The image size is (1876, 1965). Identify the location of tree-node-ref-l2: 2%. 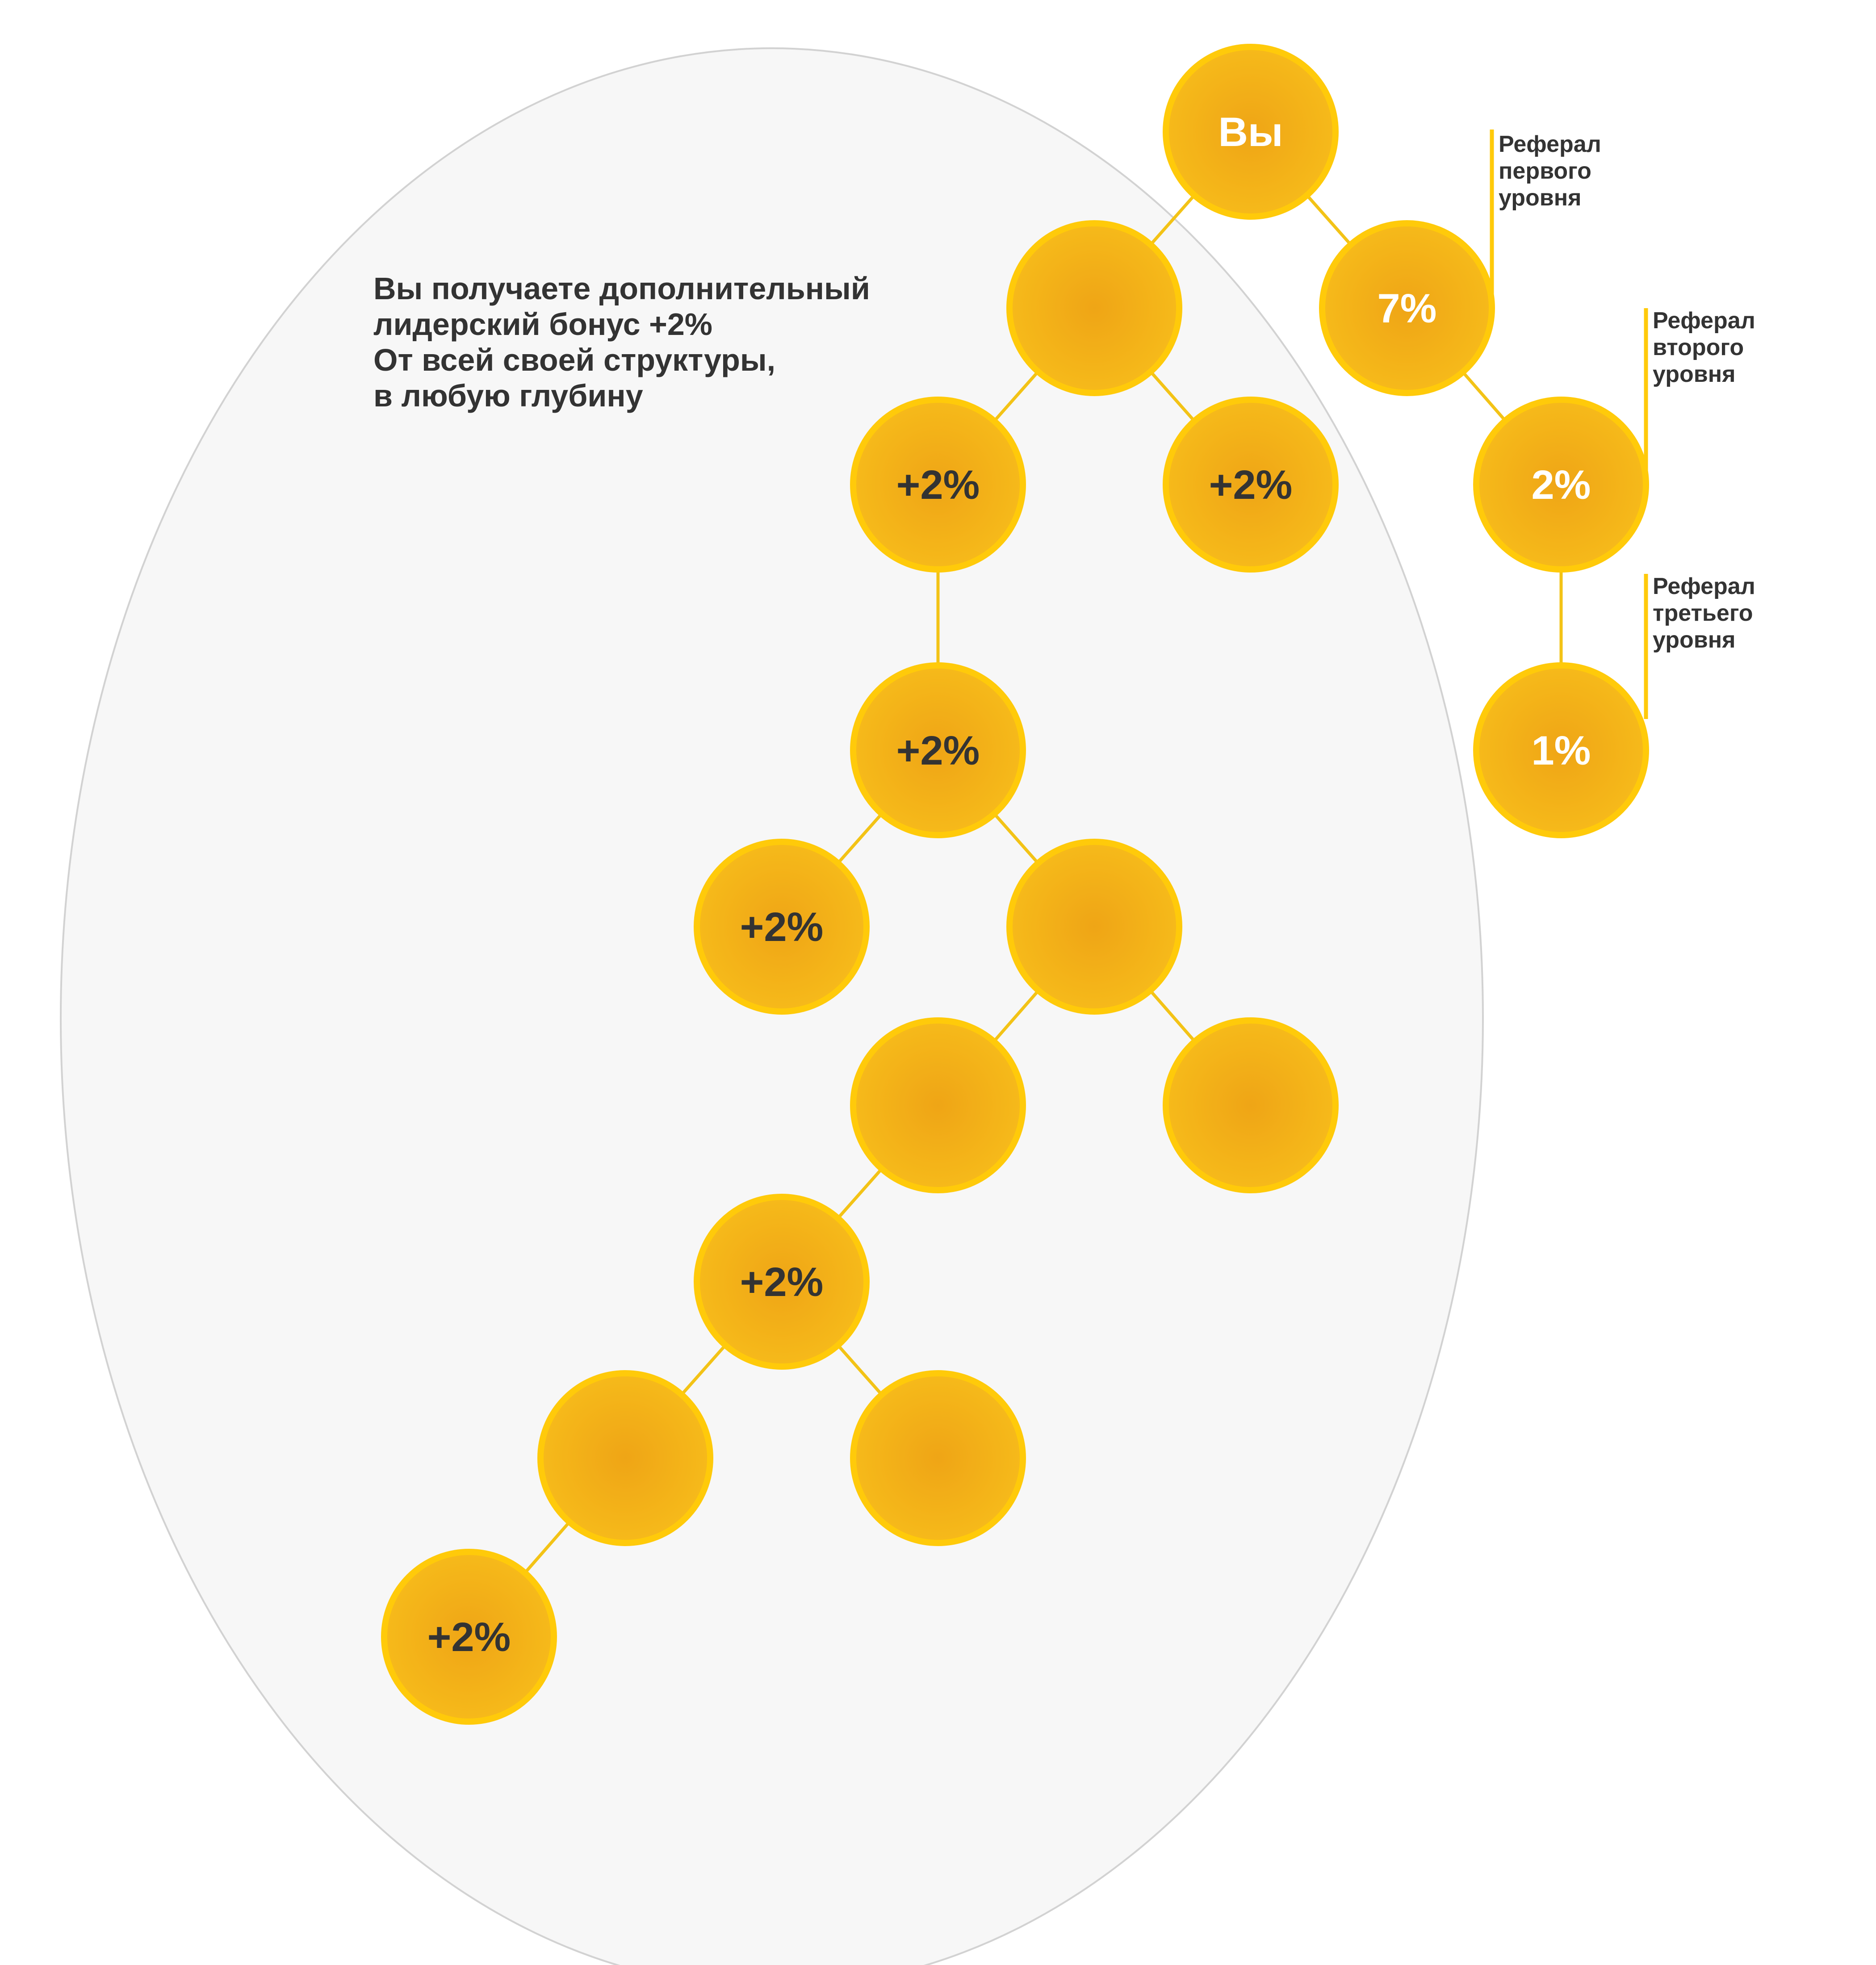
(1561, 485).